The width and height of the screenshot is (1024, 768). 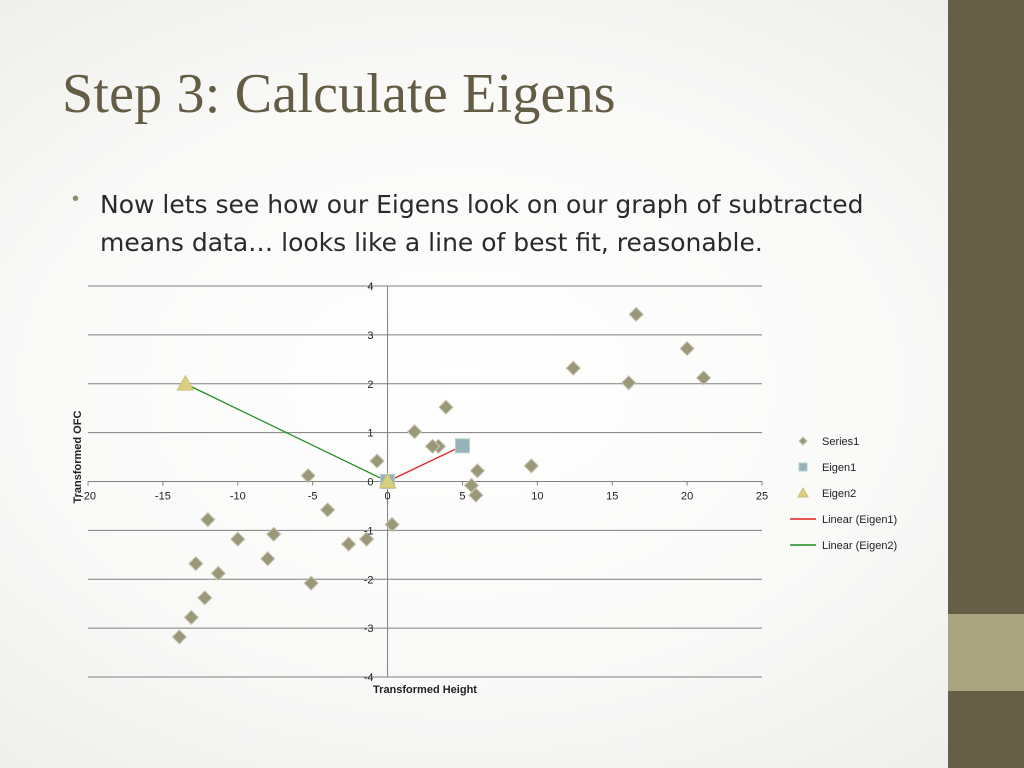 I want to click on legend-series1-label: Series1, so click(x=840, y=442).